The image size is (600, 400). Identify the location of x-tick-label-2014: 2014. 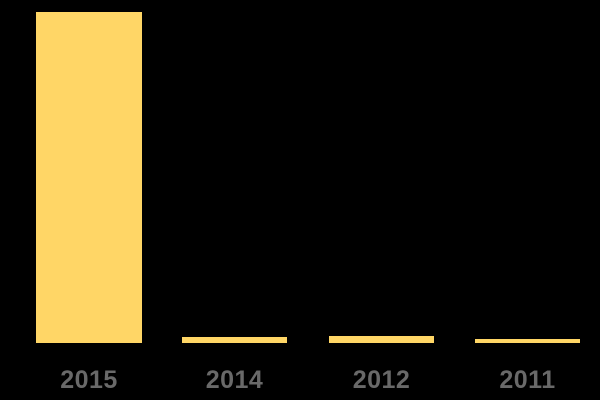
(234, 380).